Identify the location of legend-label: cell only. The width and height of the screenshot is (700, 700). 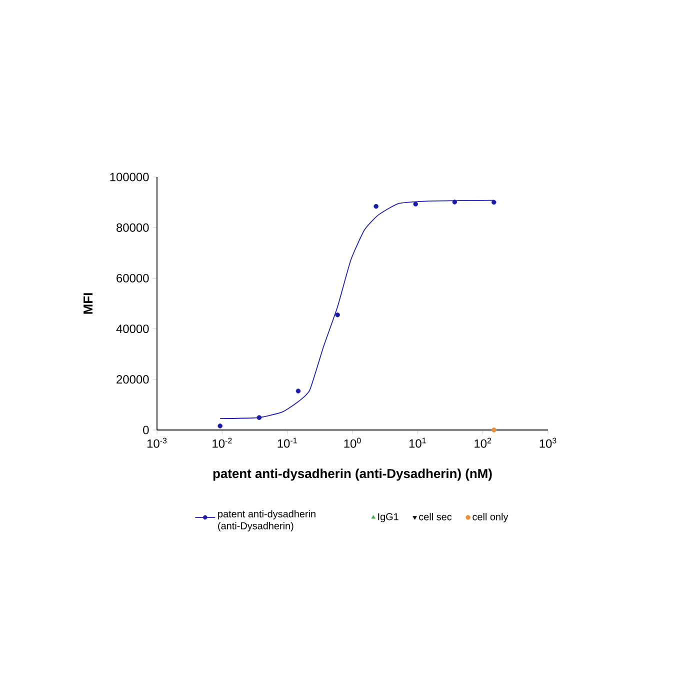
(490, 517).